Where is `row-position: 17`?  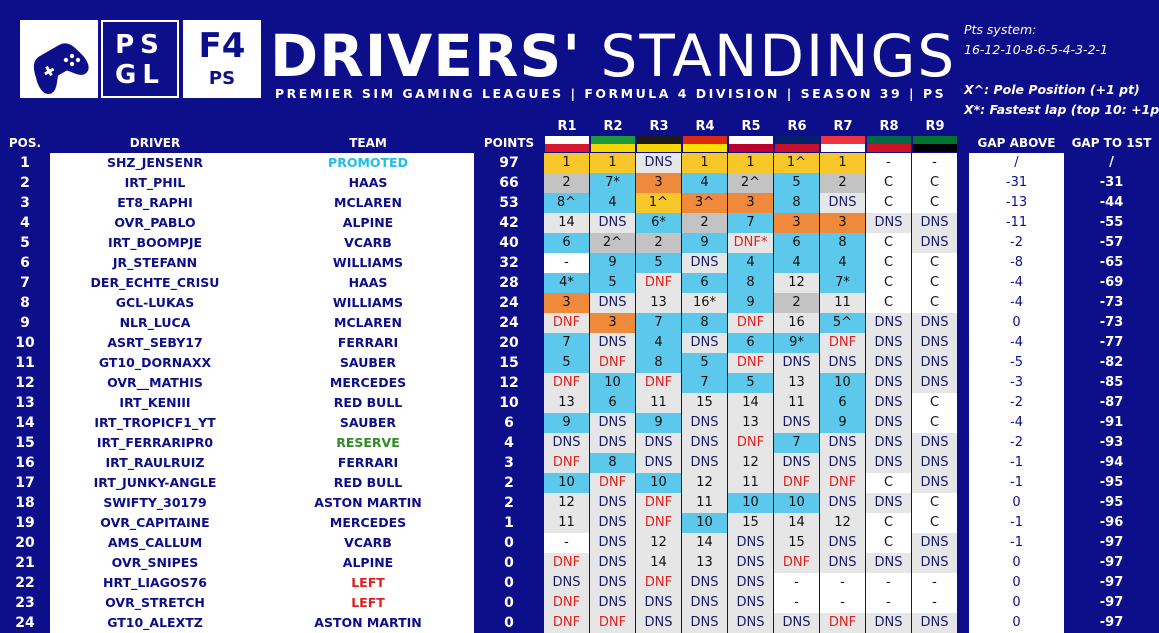
row-position: 17 is located at coordinates (25, 483).